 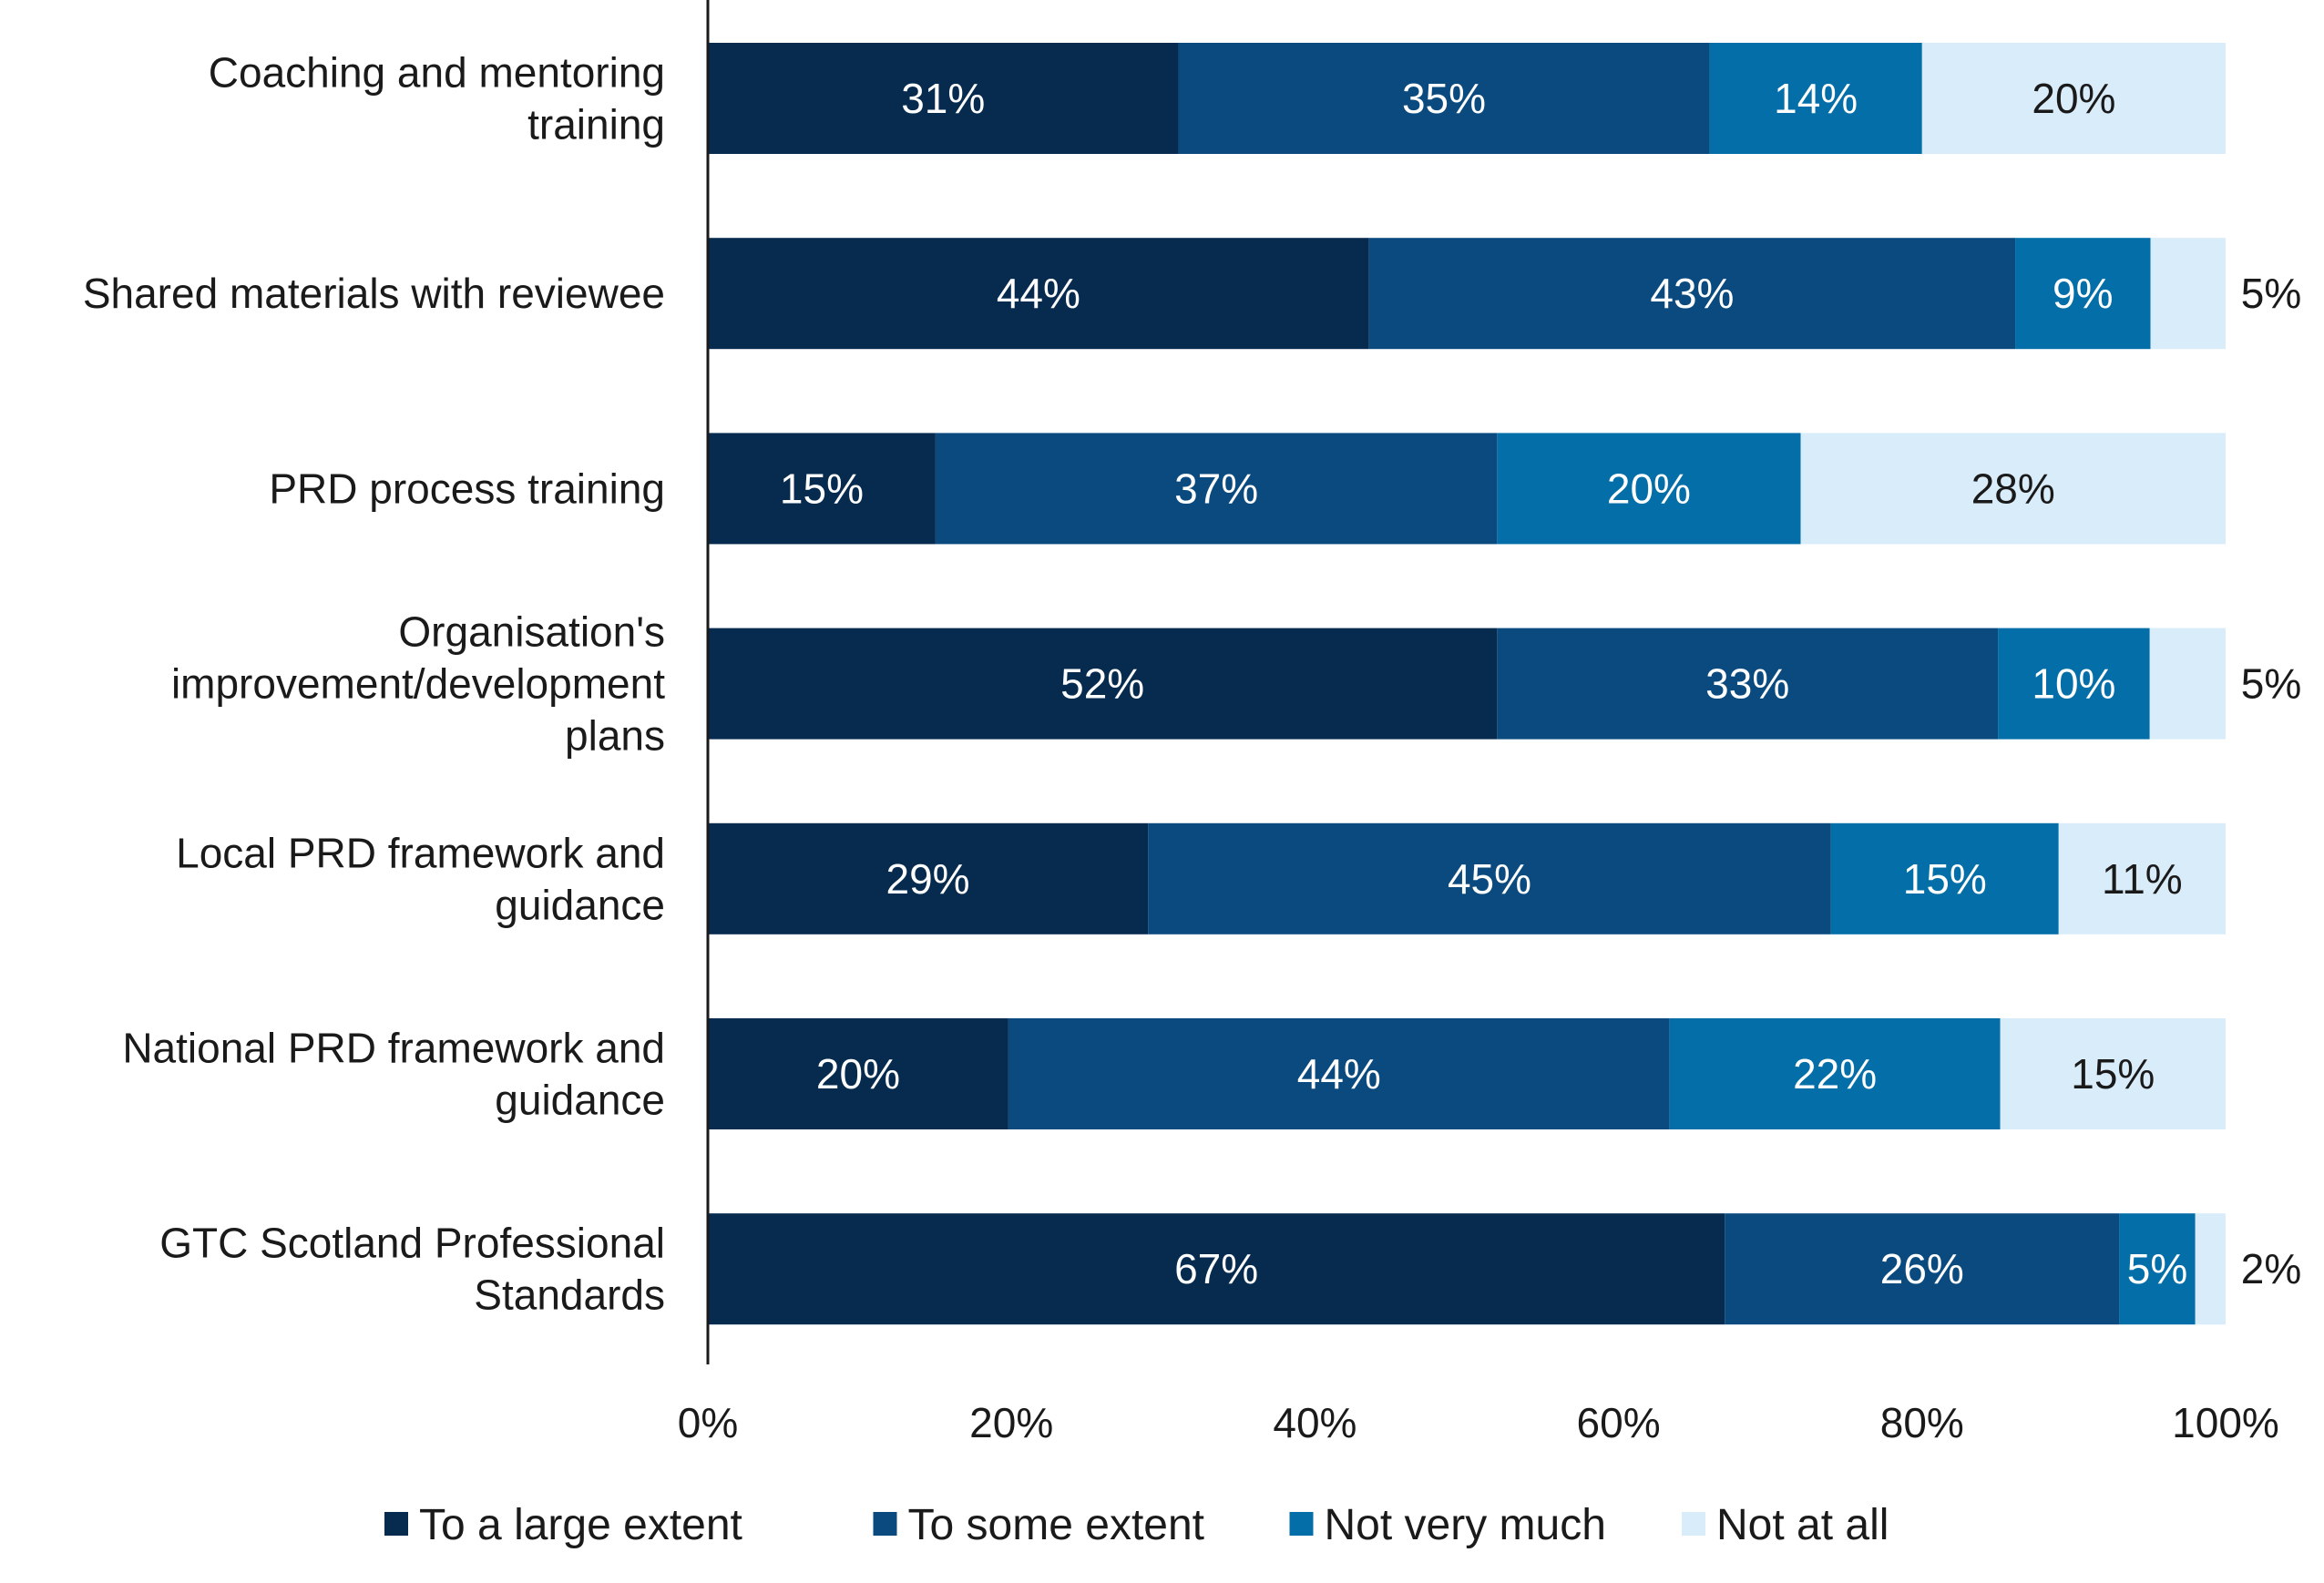 What do you see at coordinates (580, 1525) in the screenshot?
I see `legend-label: To a large extent` at bounding box center [580, 1525].